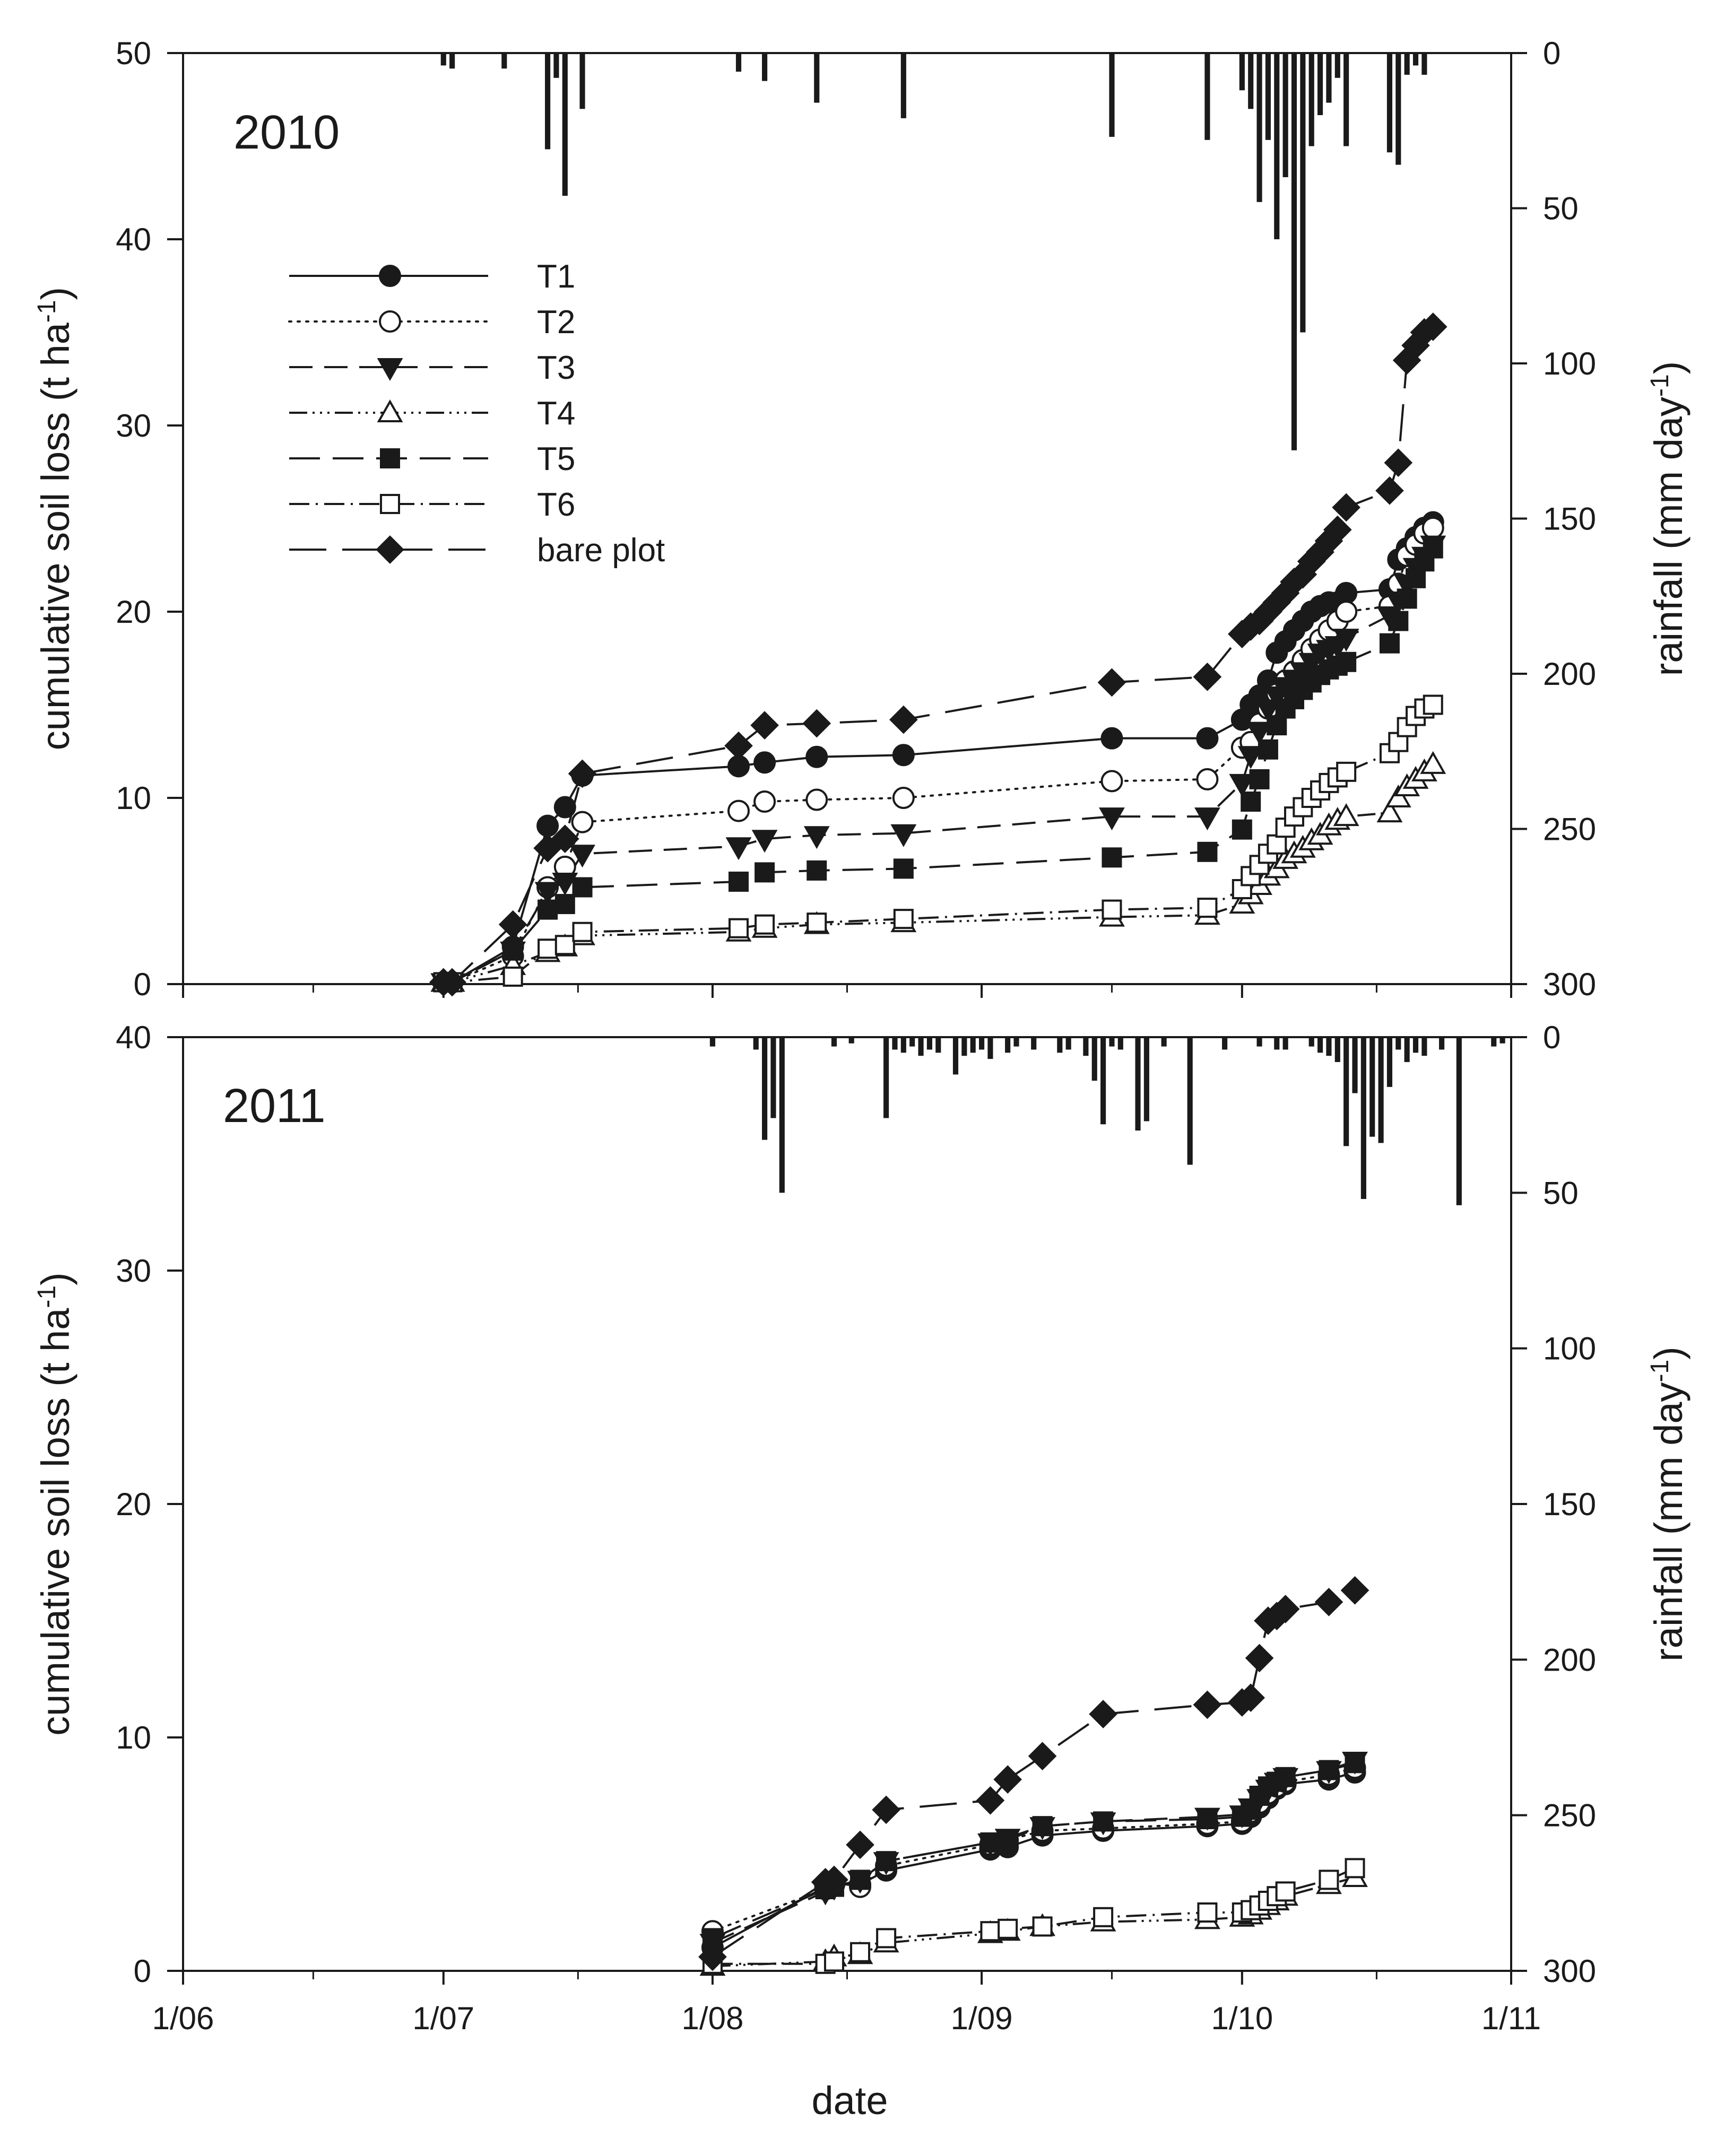 Image resolution: width=1734 pixels, height=2156 pixels. Describe the element at coordinates (849, 2101) in the screenshot. I see `x-axis-title: date` at that location.